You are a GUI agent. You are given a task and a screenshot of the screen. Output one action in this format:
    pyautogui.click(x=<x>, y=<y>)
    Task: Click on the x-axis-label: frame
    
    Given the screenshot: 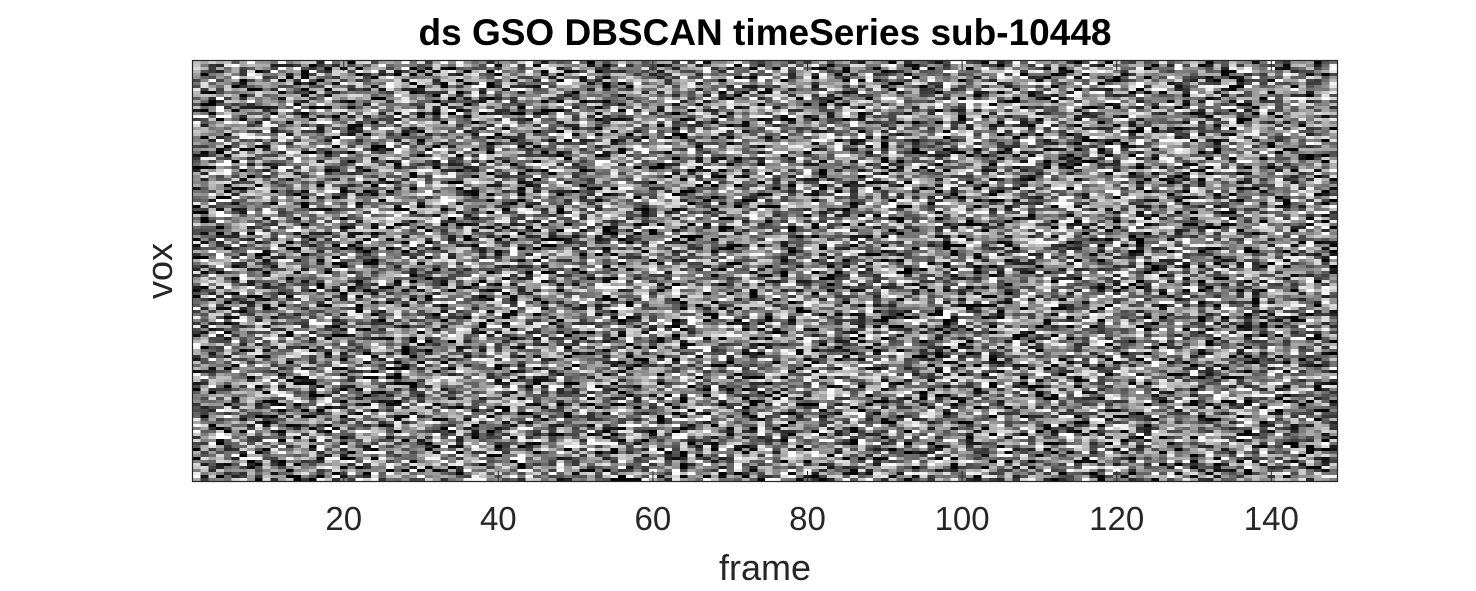 What is the action you would take?
    pyautogui.click(x=765, y=567)
    